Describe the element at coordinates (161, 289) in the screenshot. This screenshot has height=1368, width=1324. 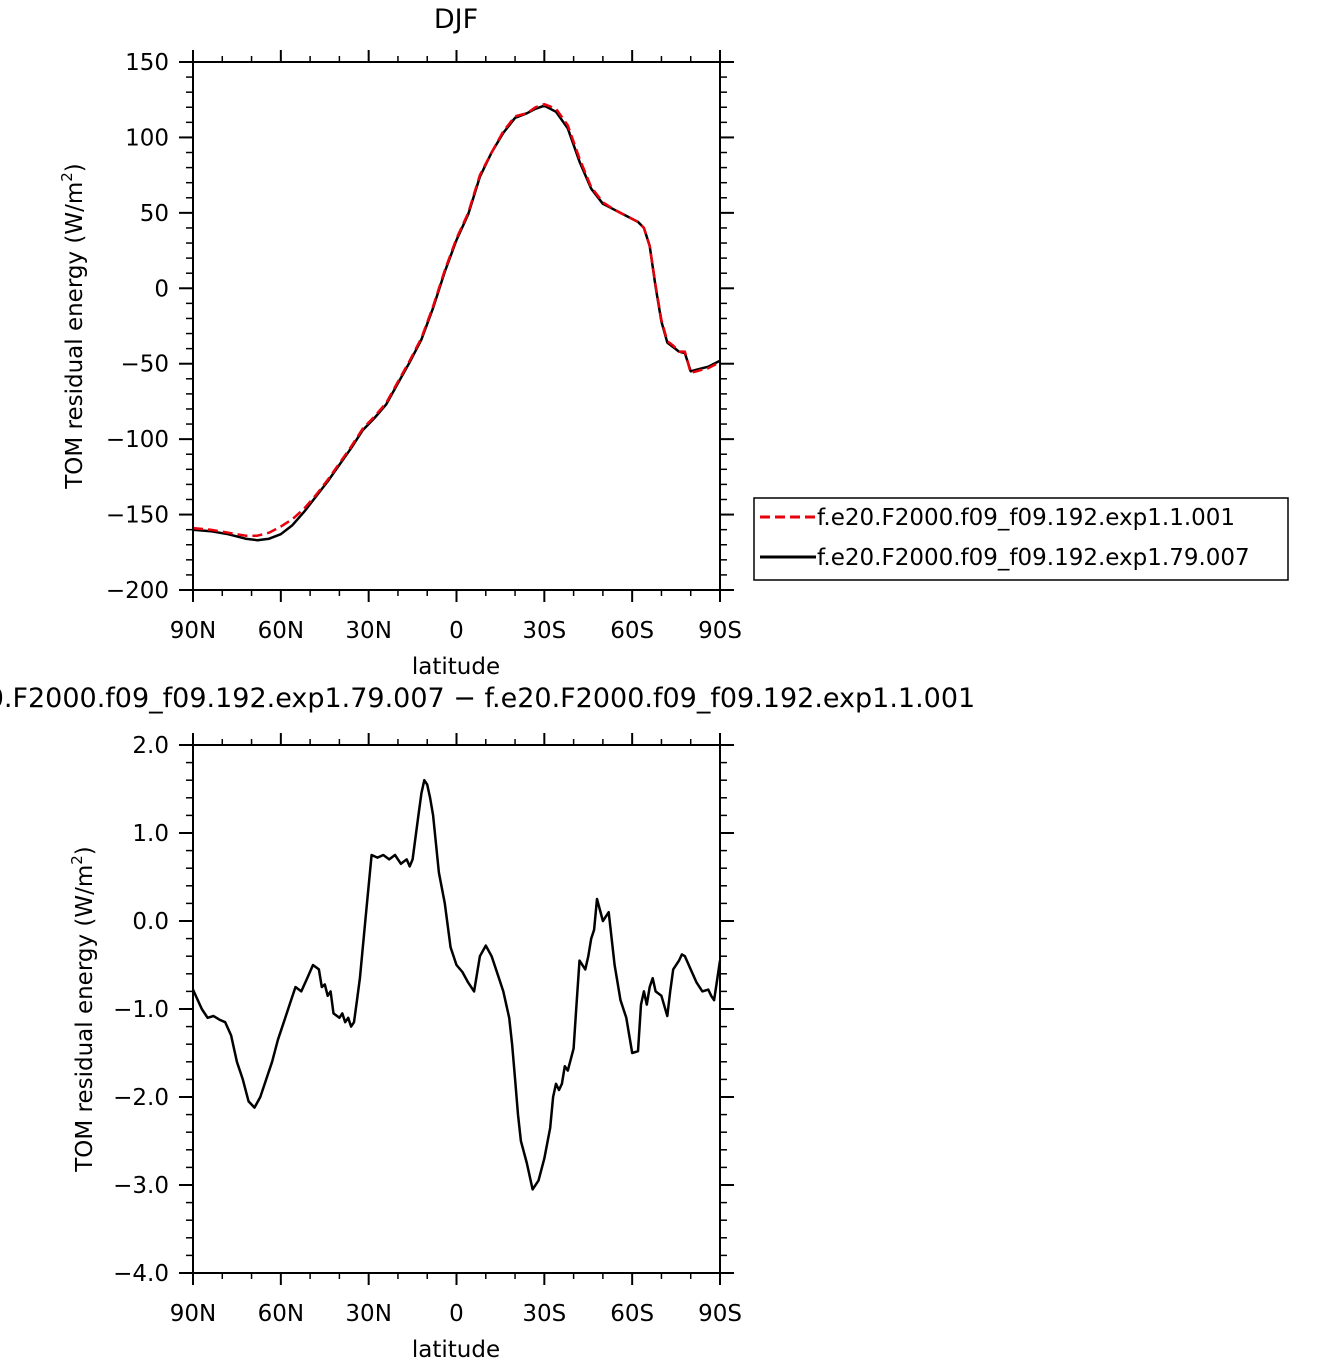
I see `y-tick-label: 0` at that location.